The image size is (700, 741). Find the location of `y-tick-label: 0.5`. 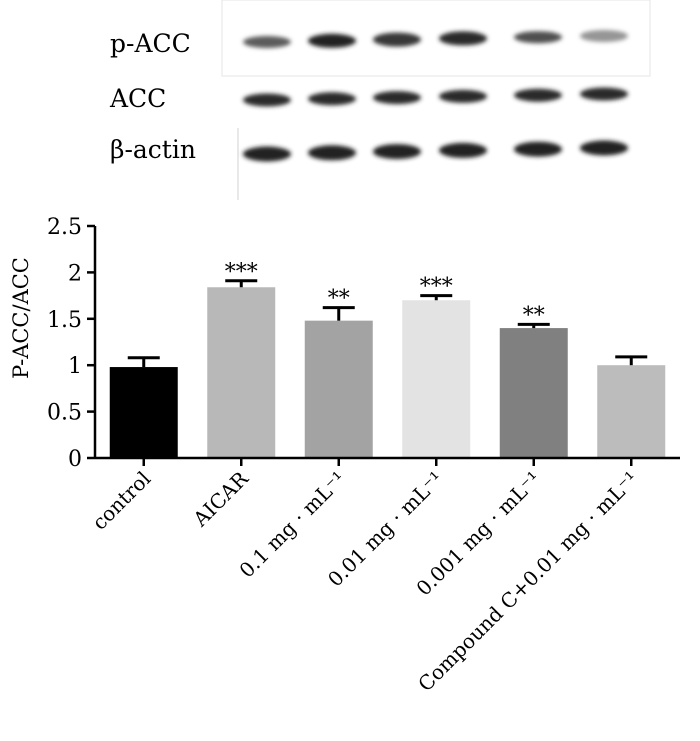

y-tick-label: 0.5 is located at coordinates (64, 413).